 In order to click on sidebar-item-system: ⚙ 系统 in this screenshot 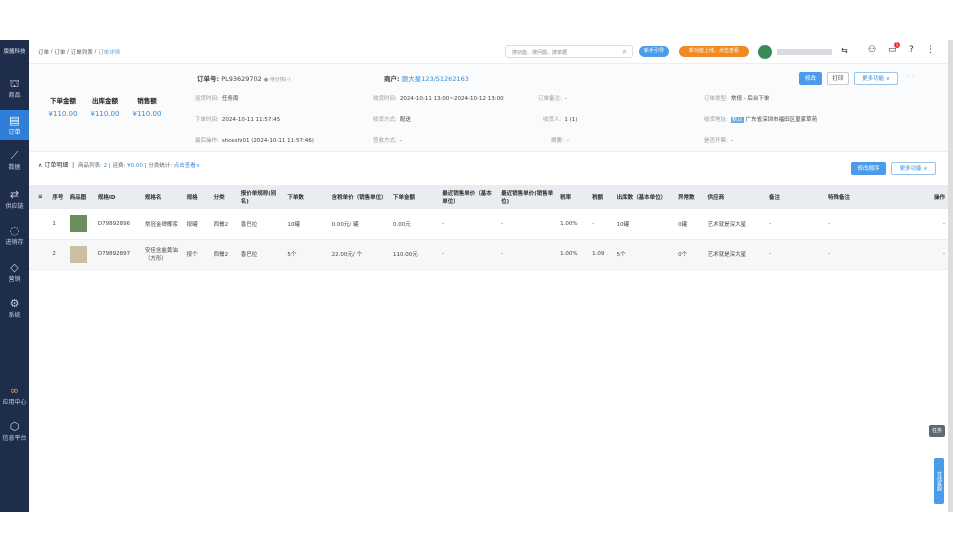, I will do `click(14, 308)`.